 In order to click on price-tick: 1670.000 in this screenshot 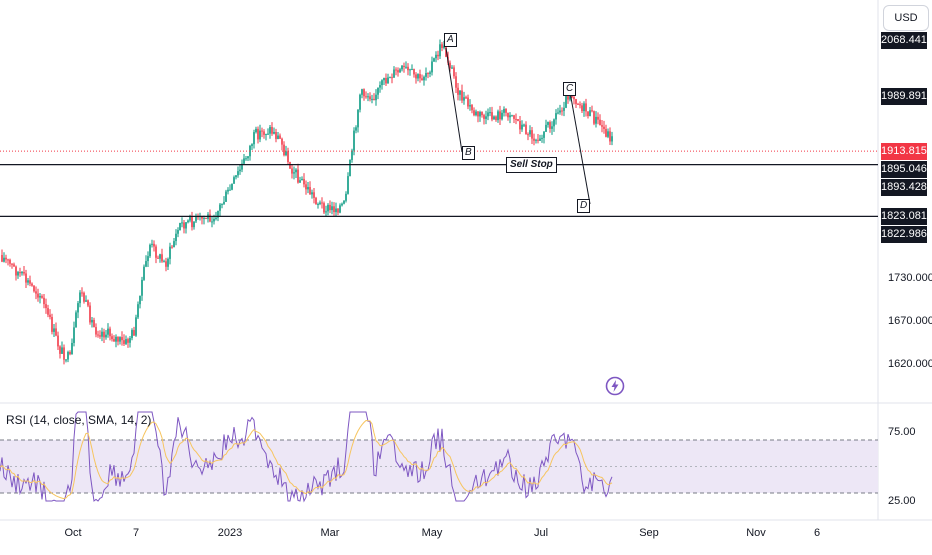, I will do `click(910, 321)`.